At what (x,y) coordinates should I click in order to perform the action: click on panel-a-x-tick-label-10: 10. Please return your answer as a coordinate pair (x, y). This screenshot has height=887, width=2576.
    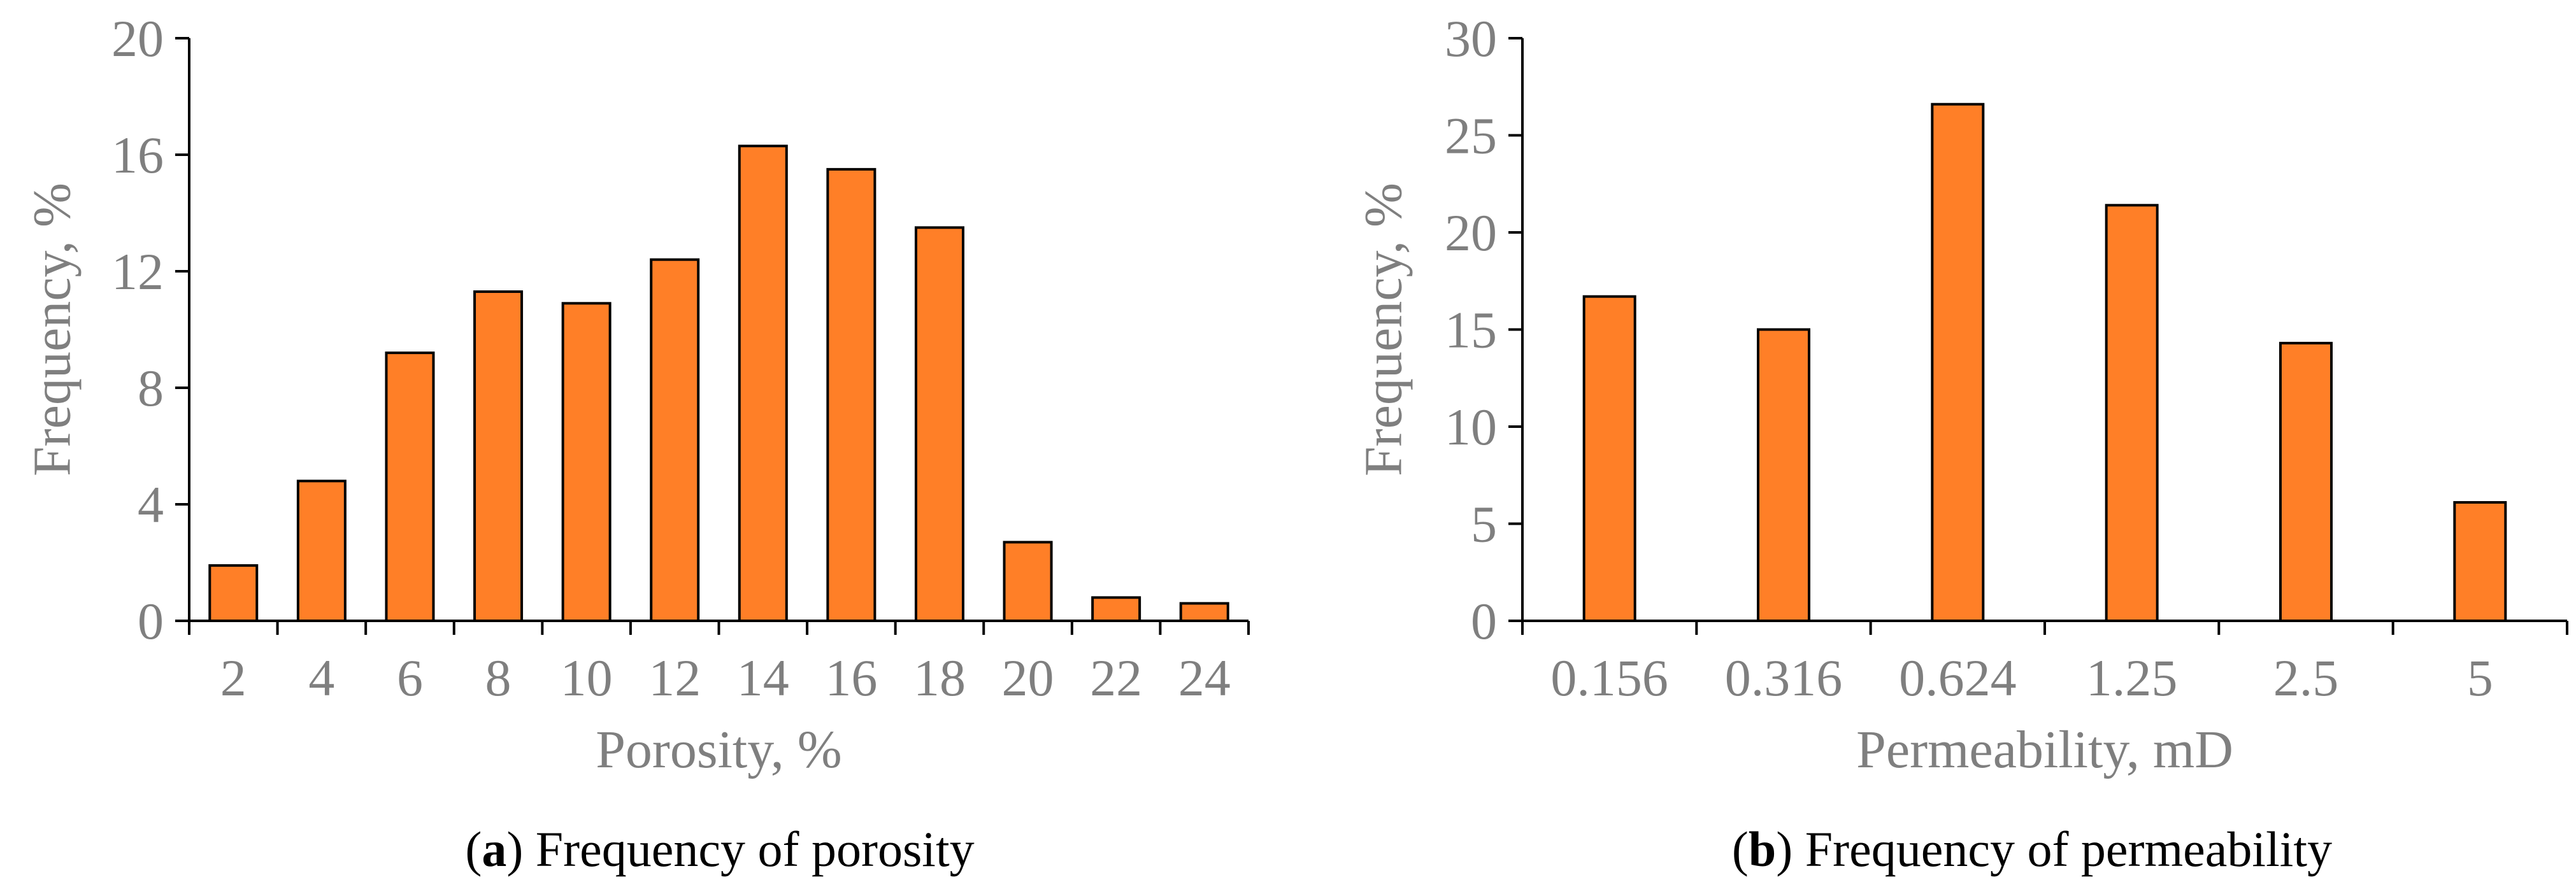
    Looking at the image, I should click on (587, 678).